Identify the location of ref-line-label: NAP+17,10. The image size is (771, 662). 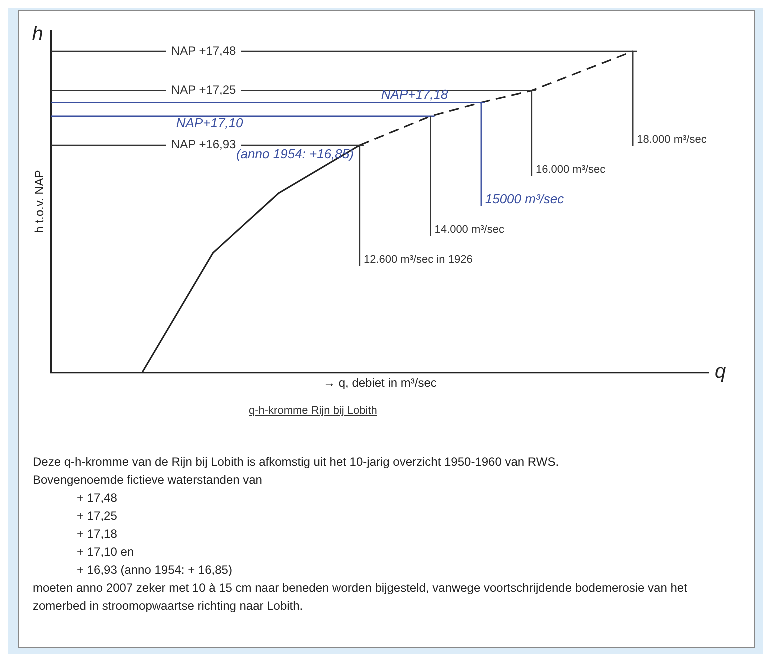
(210, 123).